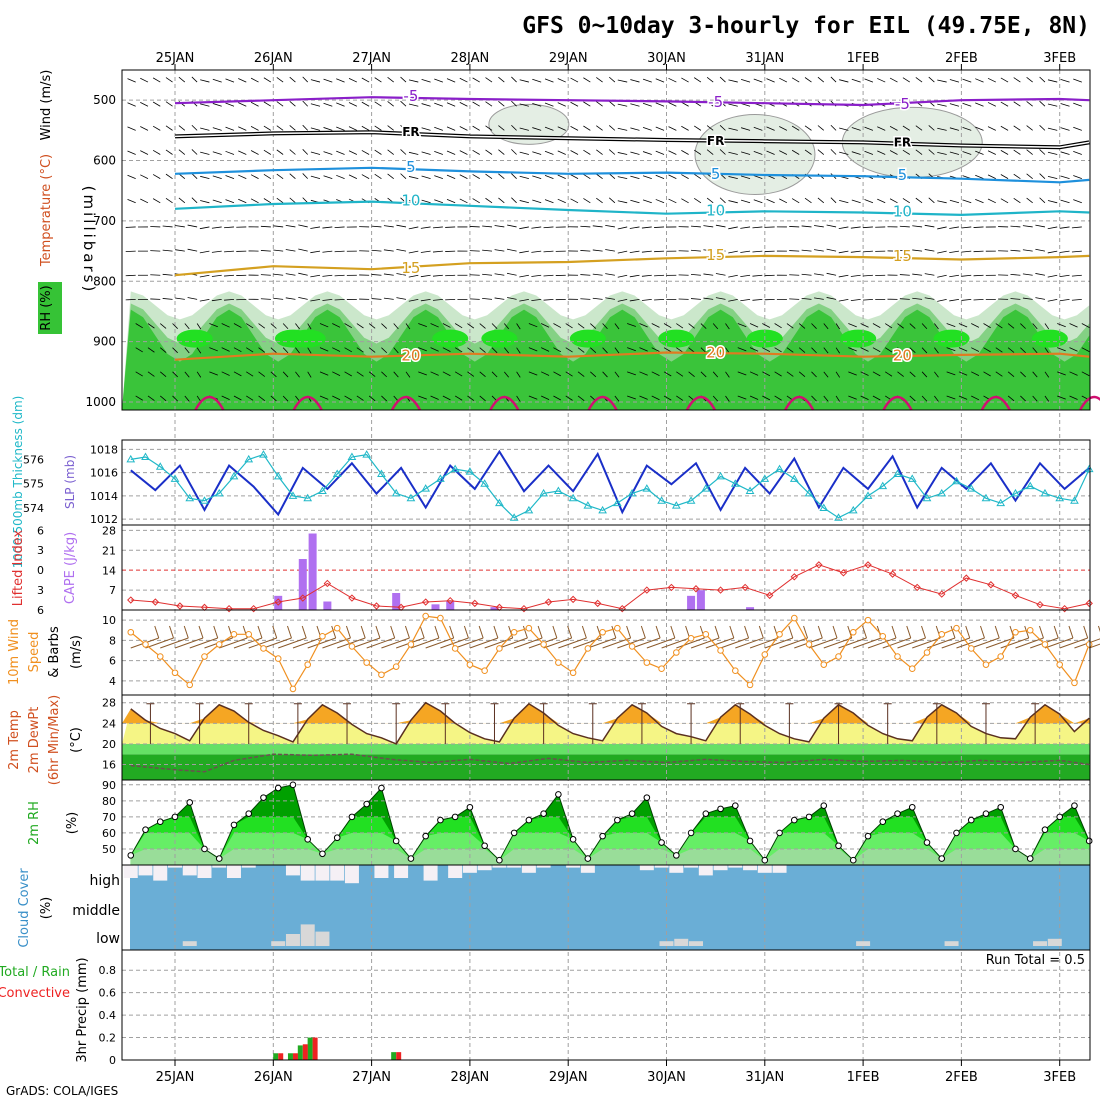  What do you see at coordinates (109, 801) in the screenshot?
I see `rh2m-tick: 80` at bounding box center [109, 801].